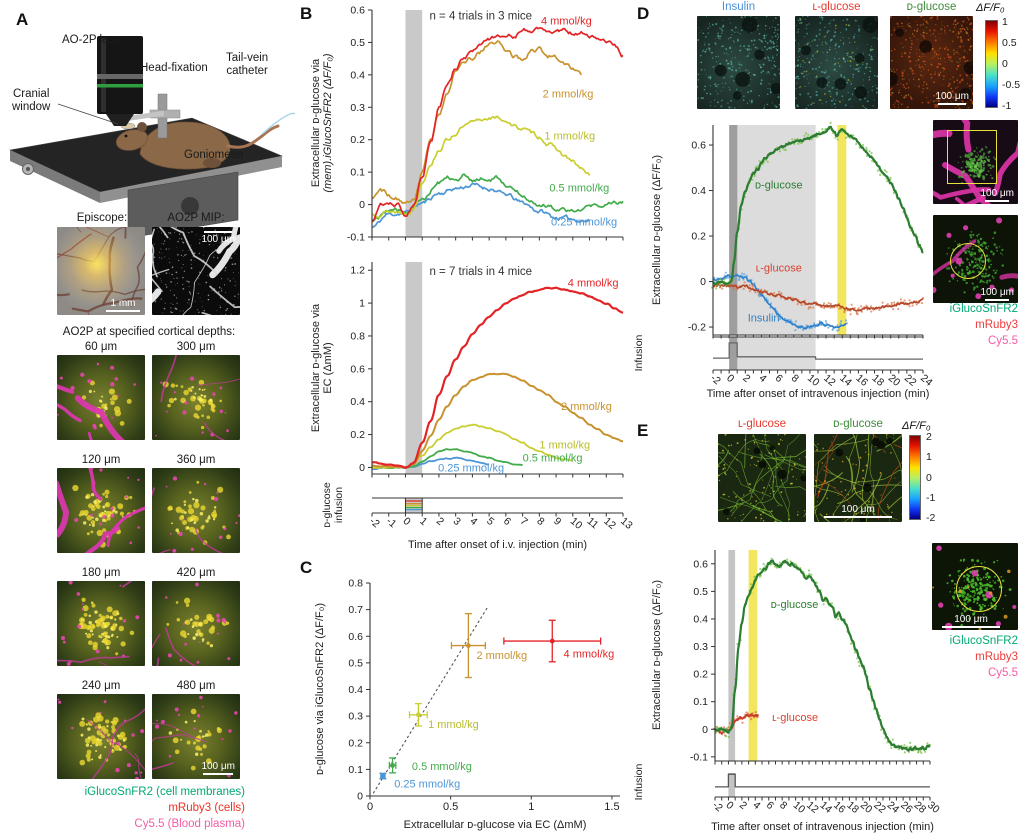 Image resolution: width=1024 pixels, height=838 pixels. I want to click on image-label-d-glucose: ᴅ-glucose, so click(858, 424).